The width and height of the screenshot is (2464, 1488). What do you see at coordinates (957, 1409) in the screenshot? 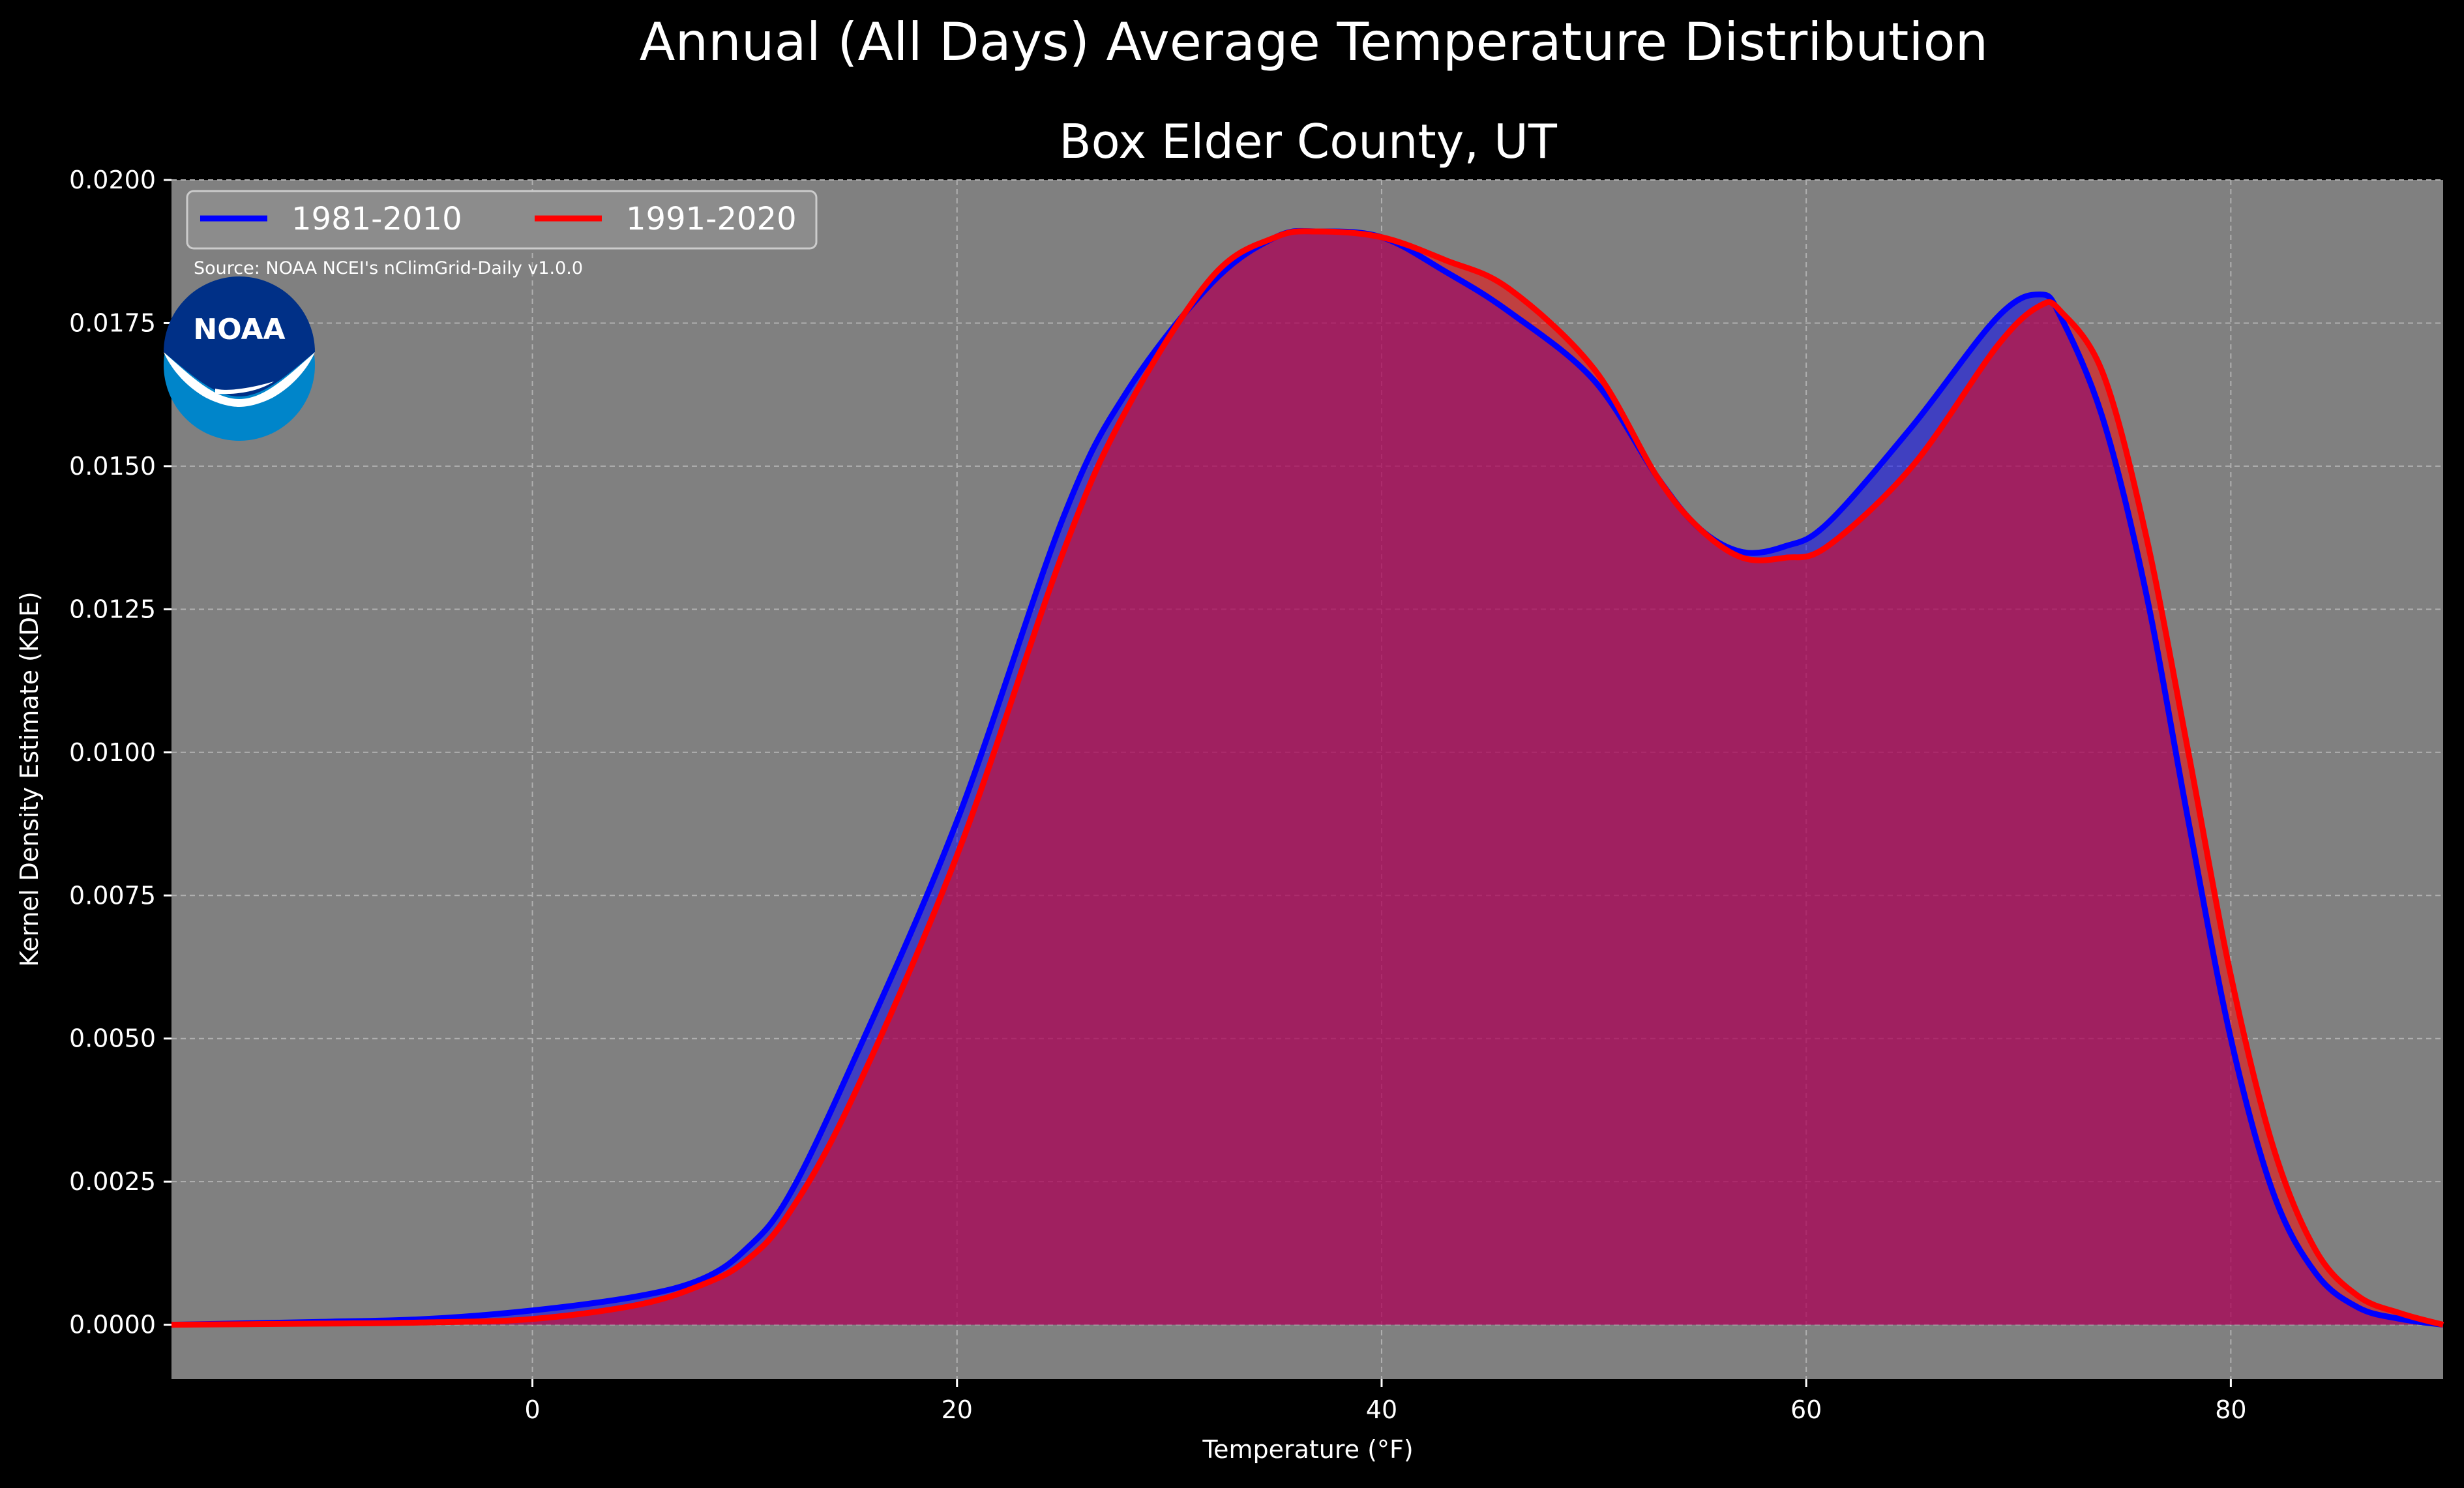
I see `x-tick-label: 20` at bounding box center [957, 1409].